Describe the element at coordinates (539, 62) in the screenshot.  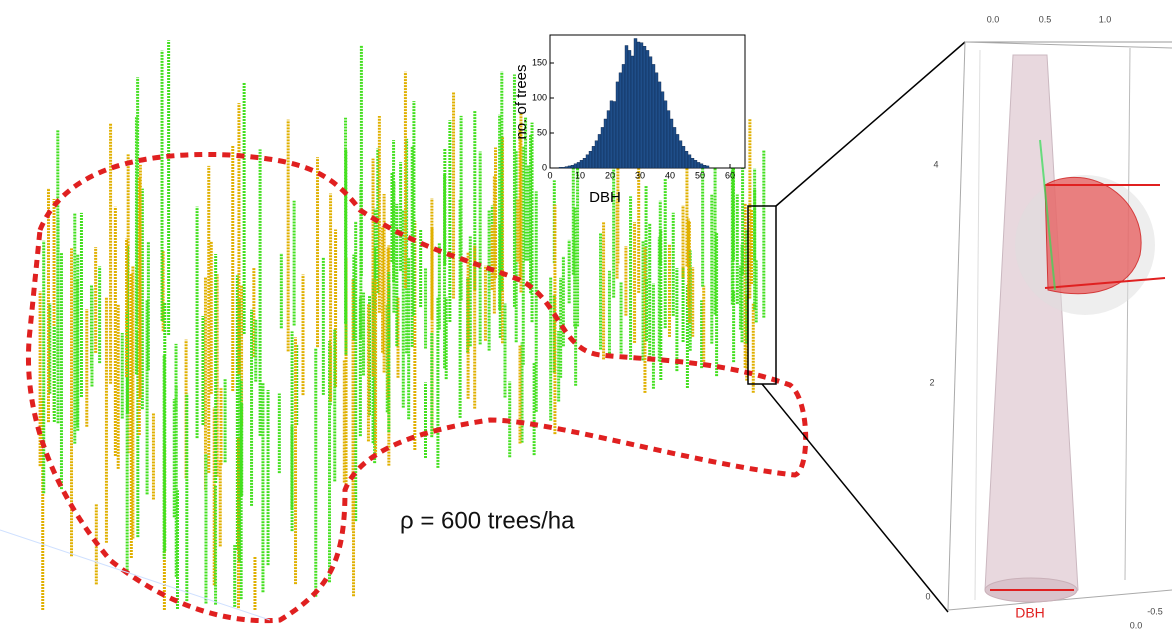
I see `y-tick-label: 150` at that location.